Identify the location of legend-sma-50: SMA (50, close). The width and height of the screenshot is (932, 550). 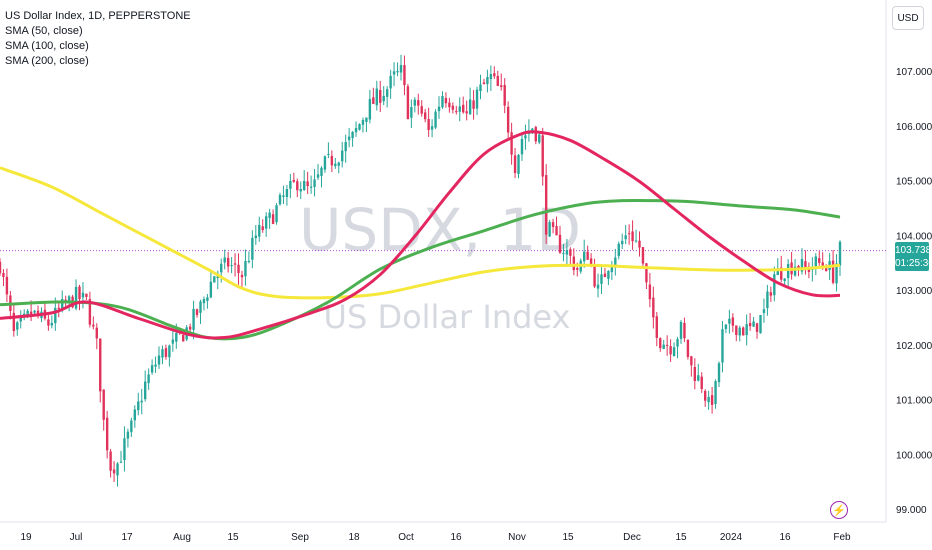
(44, 31).